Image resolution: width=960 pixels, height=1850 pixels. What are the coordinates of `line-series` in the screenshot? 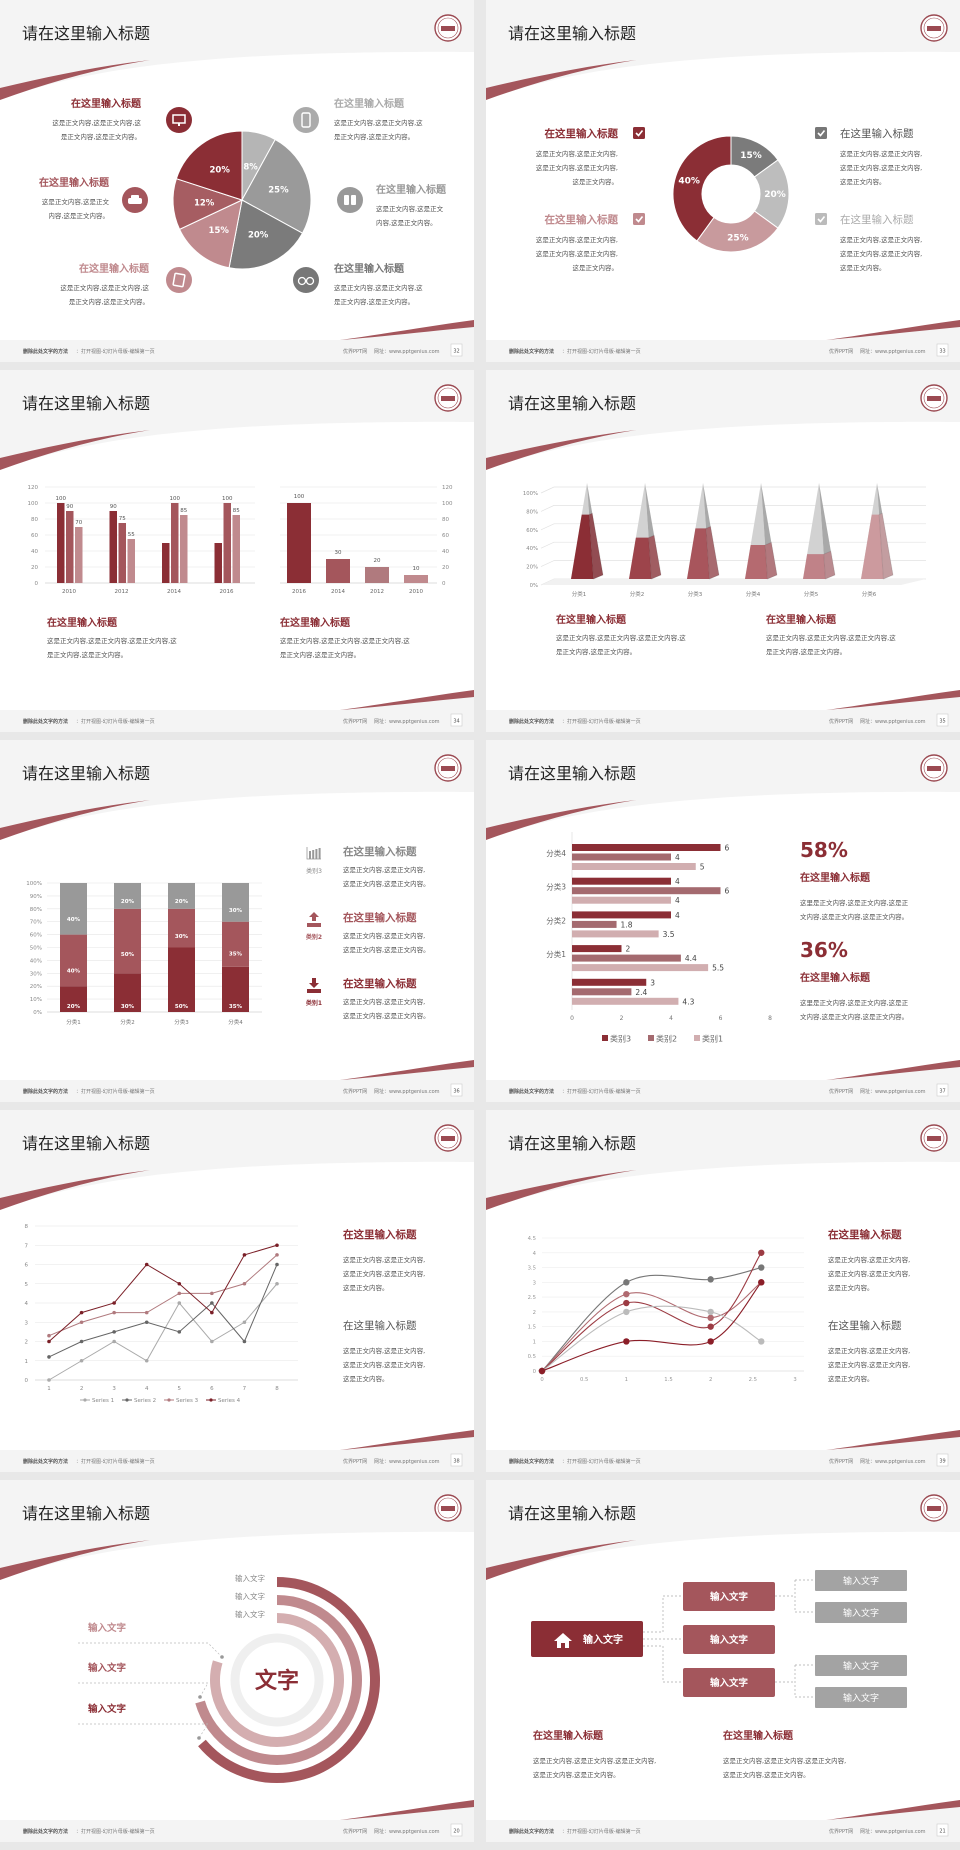 It's located at (163, 1295).